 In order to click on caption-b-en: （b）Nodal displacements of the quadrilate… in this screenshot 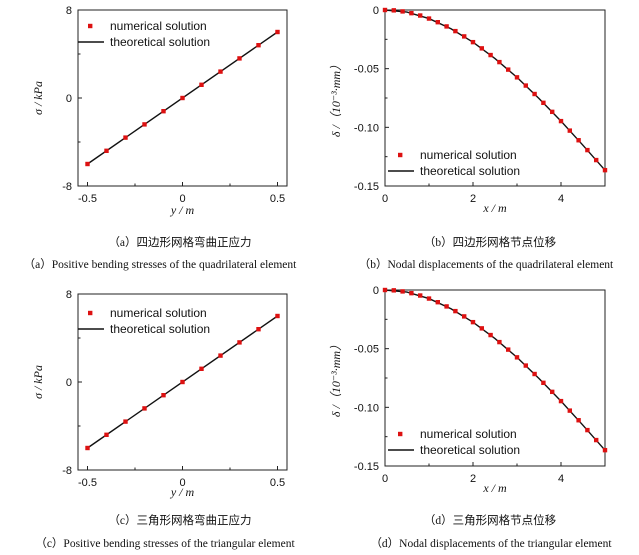, I will do `click(486, 265)`.